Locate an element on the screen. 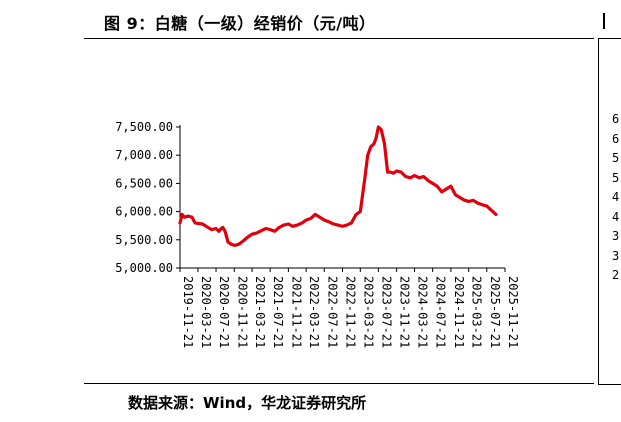 The height and width of the screenshot is (422, 621). y-tick-label: 6,500.00 is located at coordinates (144, 183).